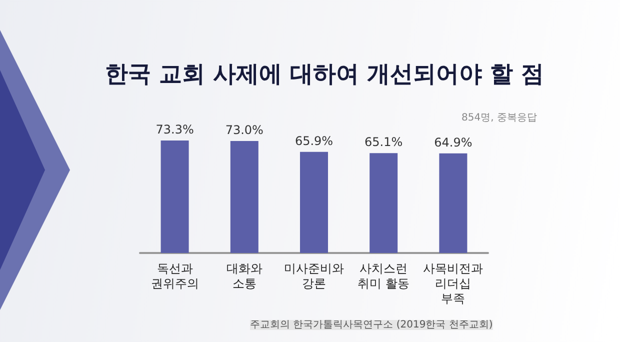 The width and height of the screenshot is (620, 342). Describe the element at coordinates (383, 142) in the screenshot. I see `data-label: 65.1%` at that location.